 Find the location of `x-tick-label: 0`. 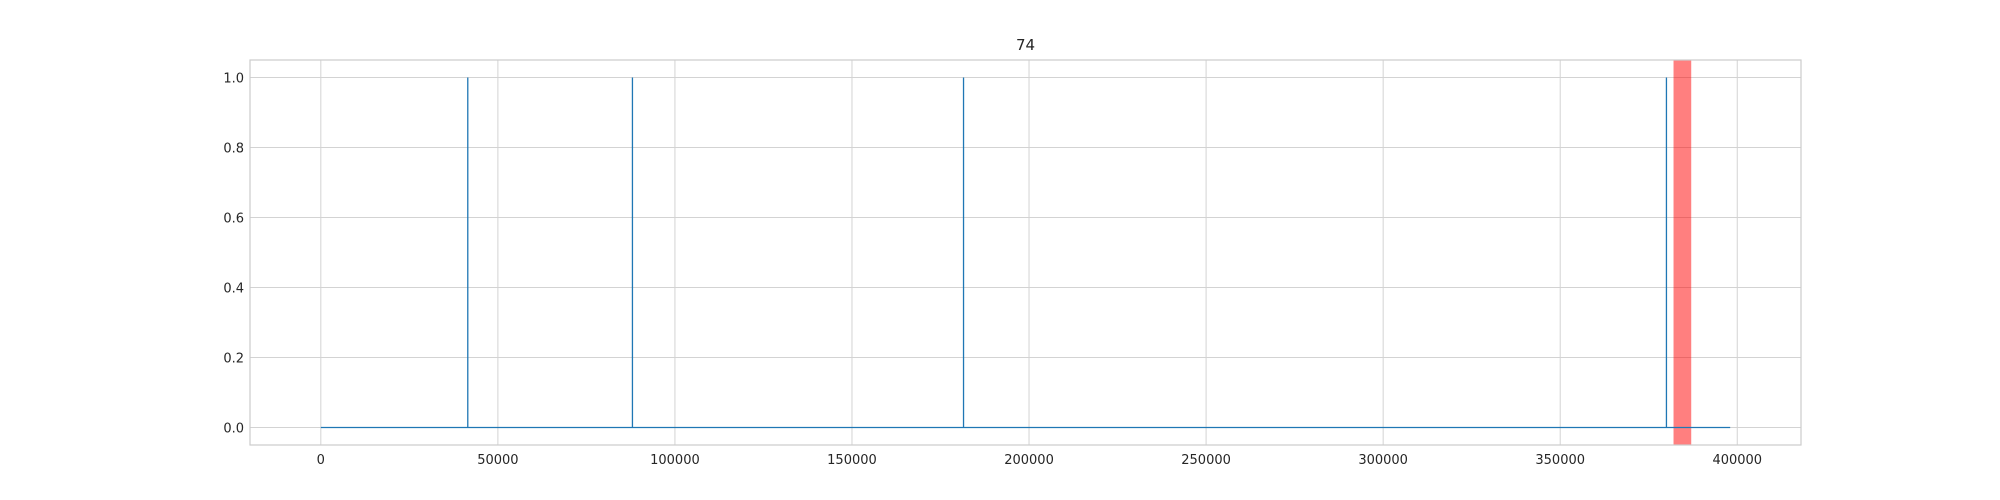

x-tick-label: 0 is located at coordinates (321, 460).